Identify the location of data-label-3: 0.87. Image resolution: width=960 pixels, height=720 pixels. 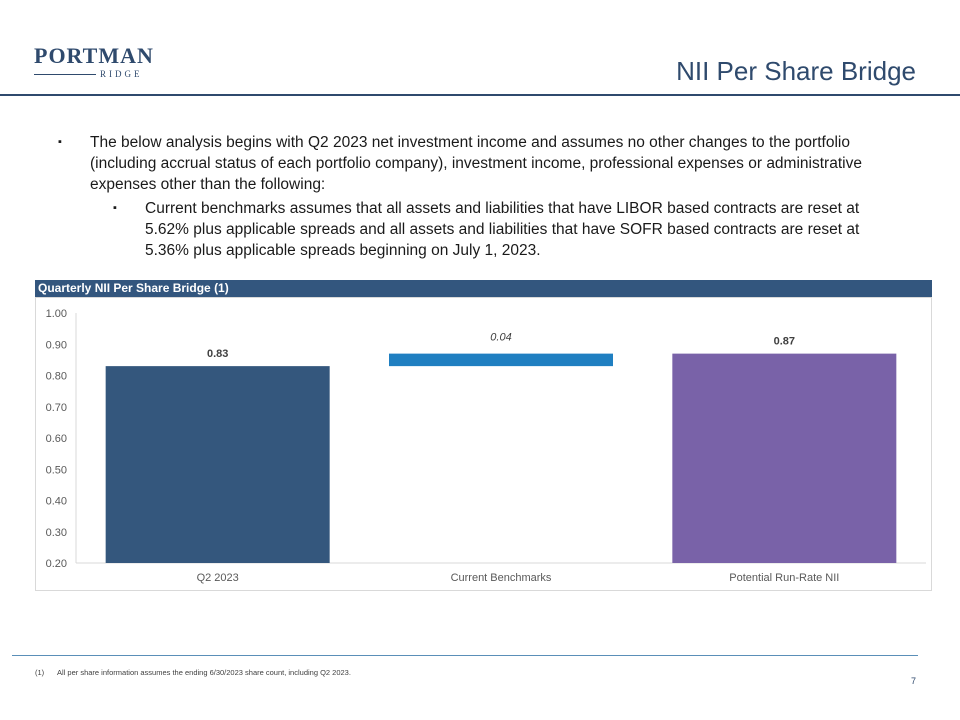
(784, 342).